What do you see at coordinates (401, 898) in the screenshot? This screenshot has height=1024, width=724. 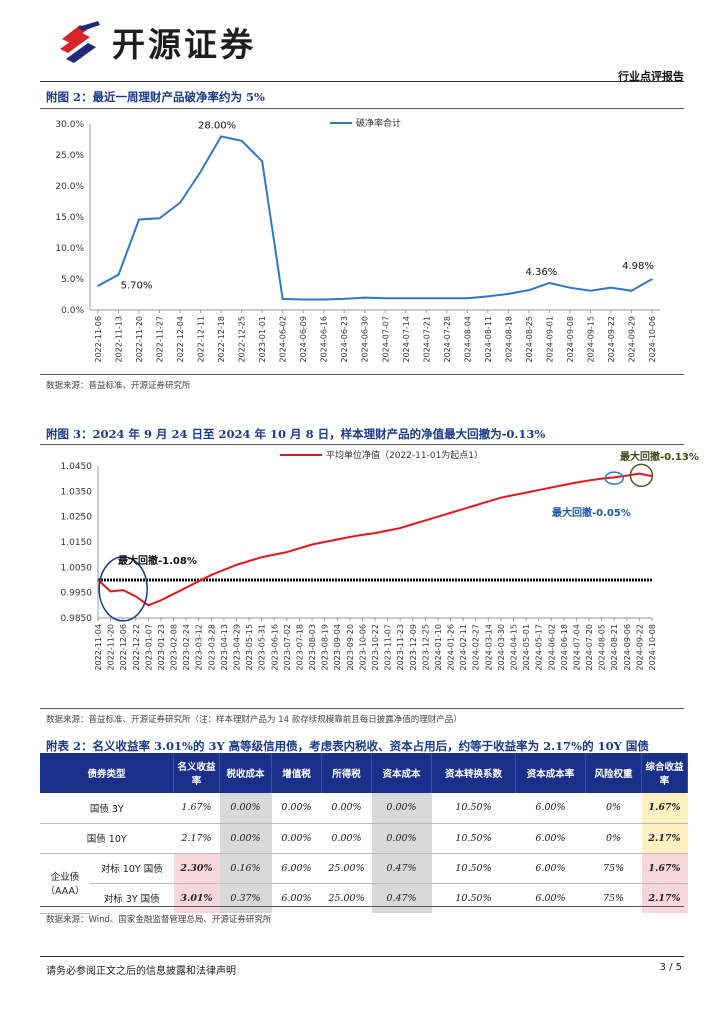 I see `cell: 0.47%` at bounding box center [401, 898].